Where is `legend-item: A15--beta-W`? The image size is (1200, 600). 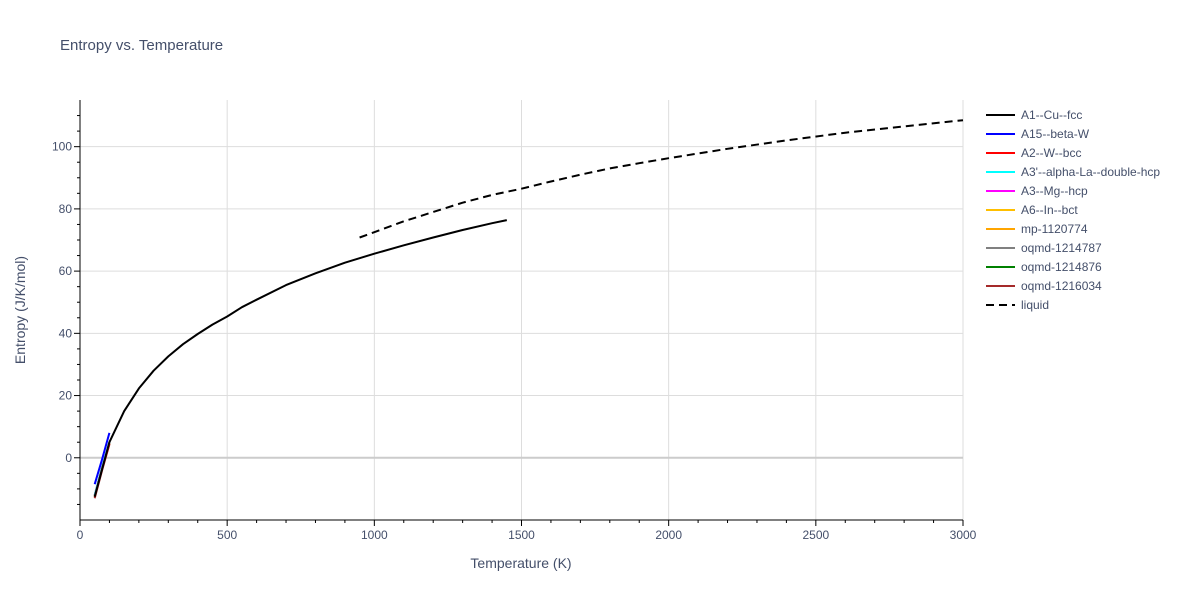 legend-item: A15--beta-W is located at coordinates (1038, 134).